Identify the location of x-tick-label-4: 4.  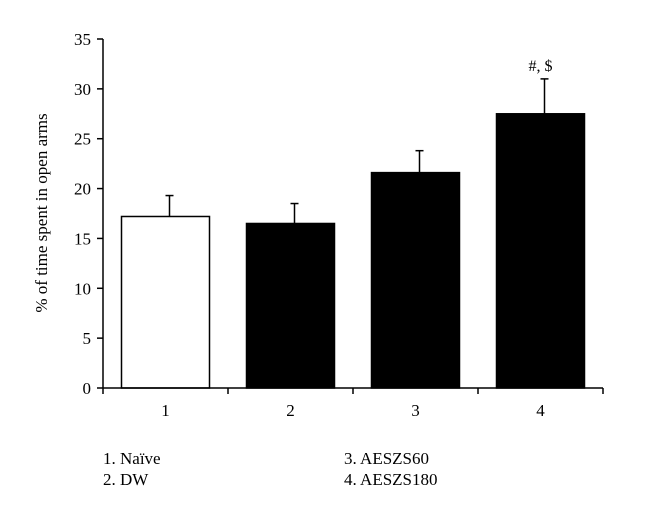
(540, 410).